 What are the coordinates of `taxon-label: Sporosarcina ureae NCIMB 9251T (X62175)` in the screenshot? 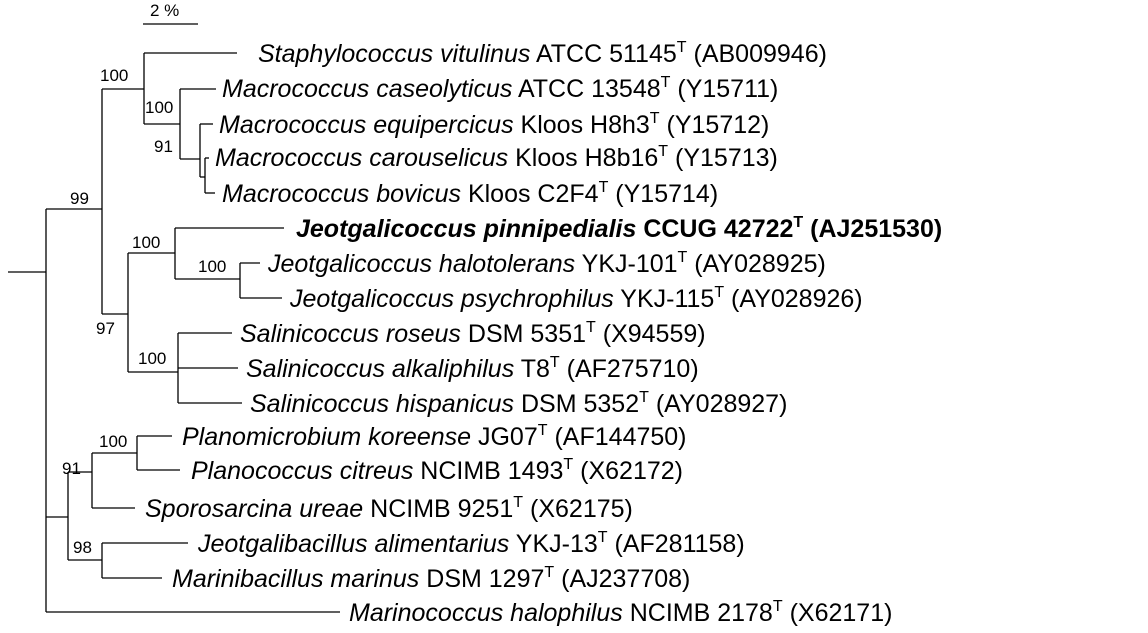 It's located at (389, 508).